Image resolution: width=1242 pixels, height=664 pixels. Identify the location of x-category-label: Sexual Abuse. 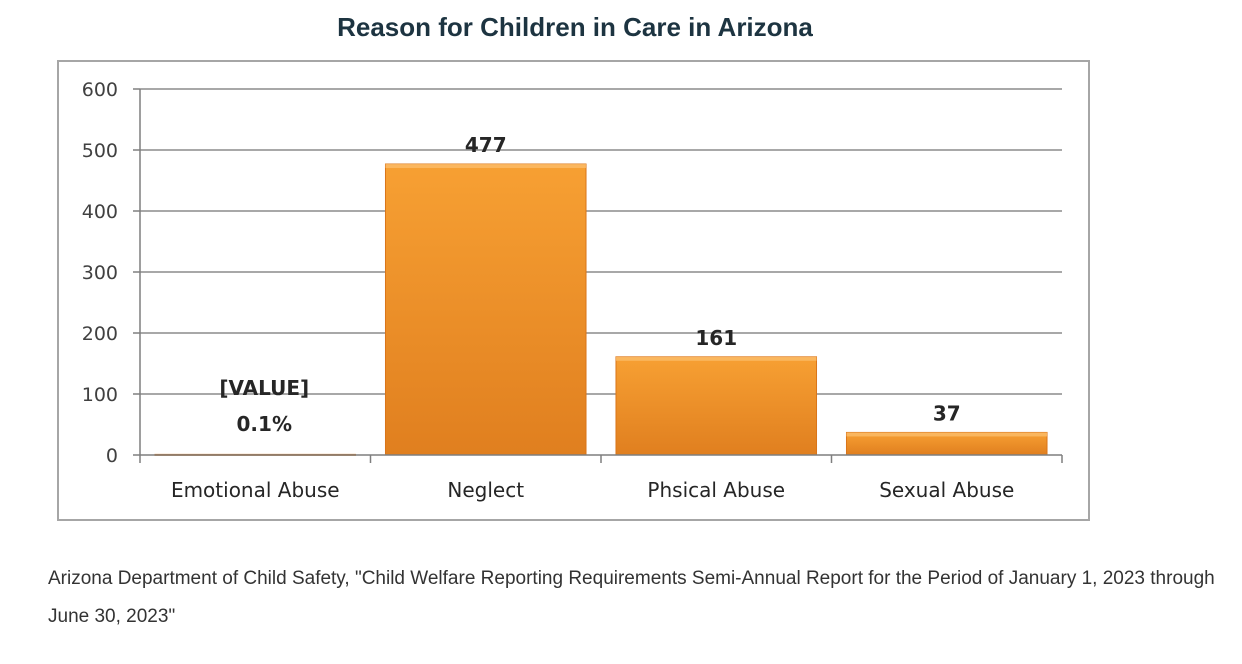
(946, 490).